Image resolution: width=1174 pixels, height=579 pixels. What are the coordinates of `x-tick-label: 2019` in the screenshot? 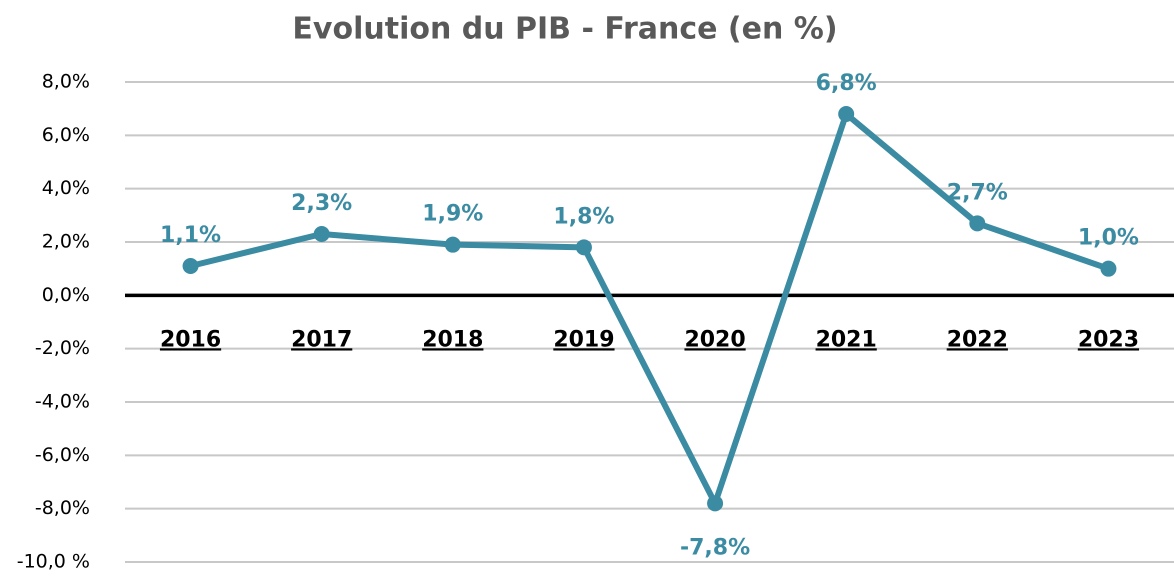 It's located at (583, 339).